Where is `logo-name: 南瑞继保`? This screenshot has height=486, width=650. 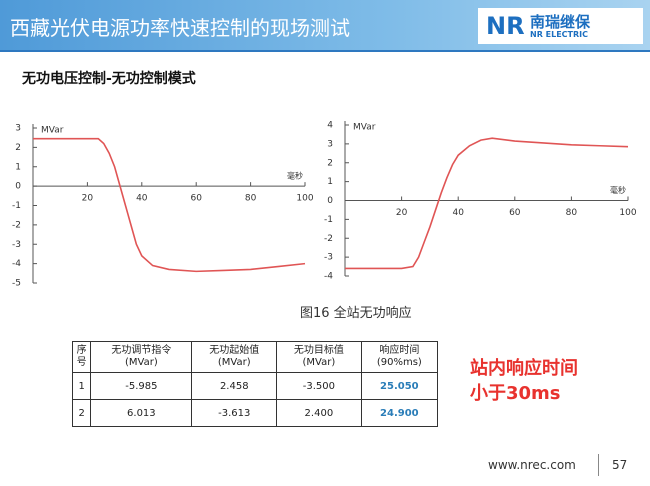 logo-name: 南瑞继保 is located at coordinates (560, 22).